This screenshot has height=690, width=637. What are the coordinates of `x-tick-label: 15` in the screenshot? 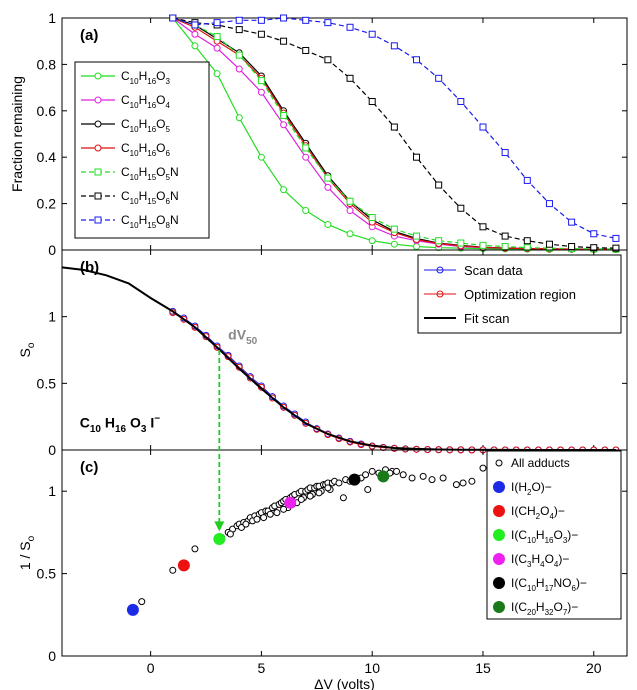 It's located at (483, 668).